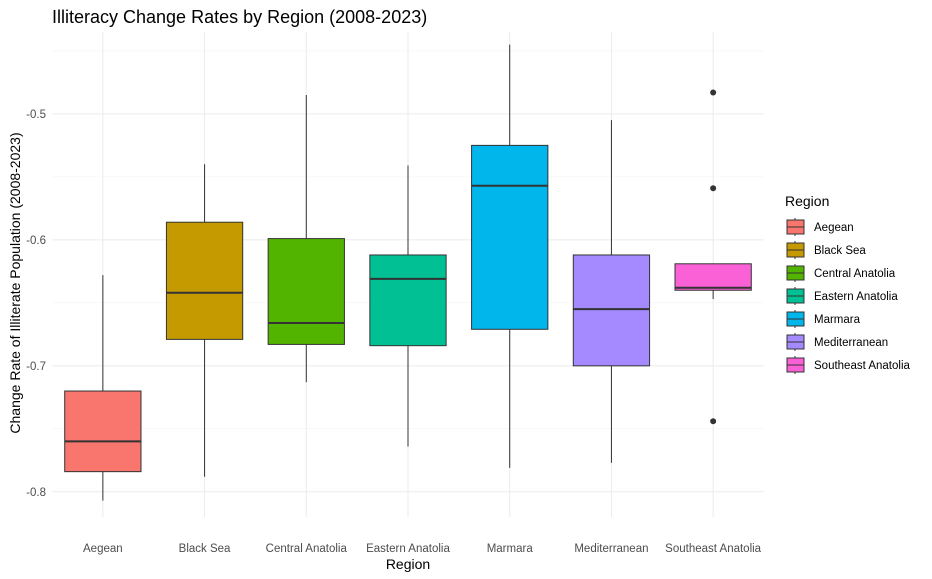  Describe the element at coordinates (510, 549) in the screenshot. I see `x-tick-label: Marmara` at that location.